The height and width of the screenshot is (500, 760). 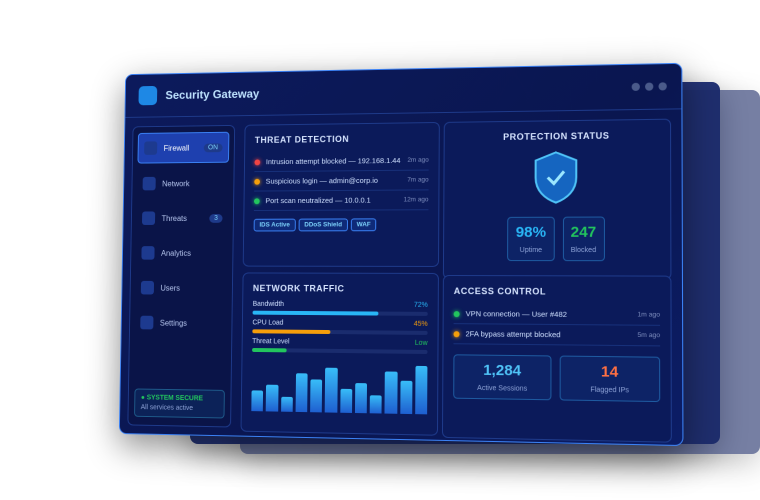 What do you see at coordinates (500, 291) in the screenshot?
I see `card-title: ACCESS CONTROL` at bounding box center [500, 291].